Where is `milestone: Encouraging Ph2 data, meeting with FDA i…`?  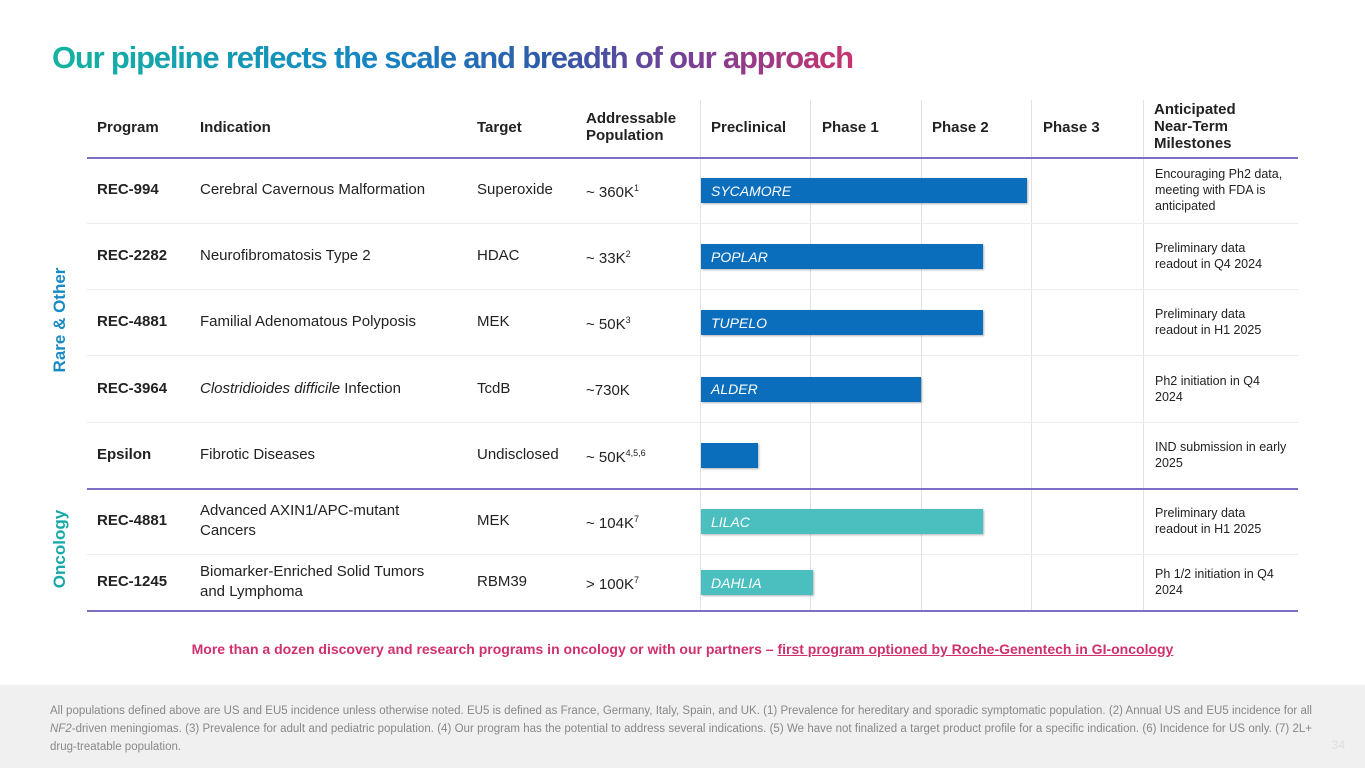
milestone: Encouraging Ph2 data, meeting with FDA i… is located at coordinates (1219, 190).